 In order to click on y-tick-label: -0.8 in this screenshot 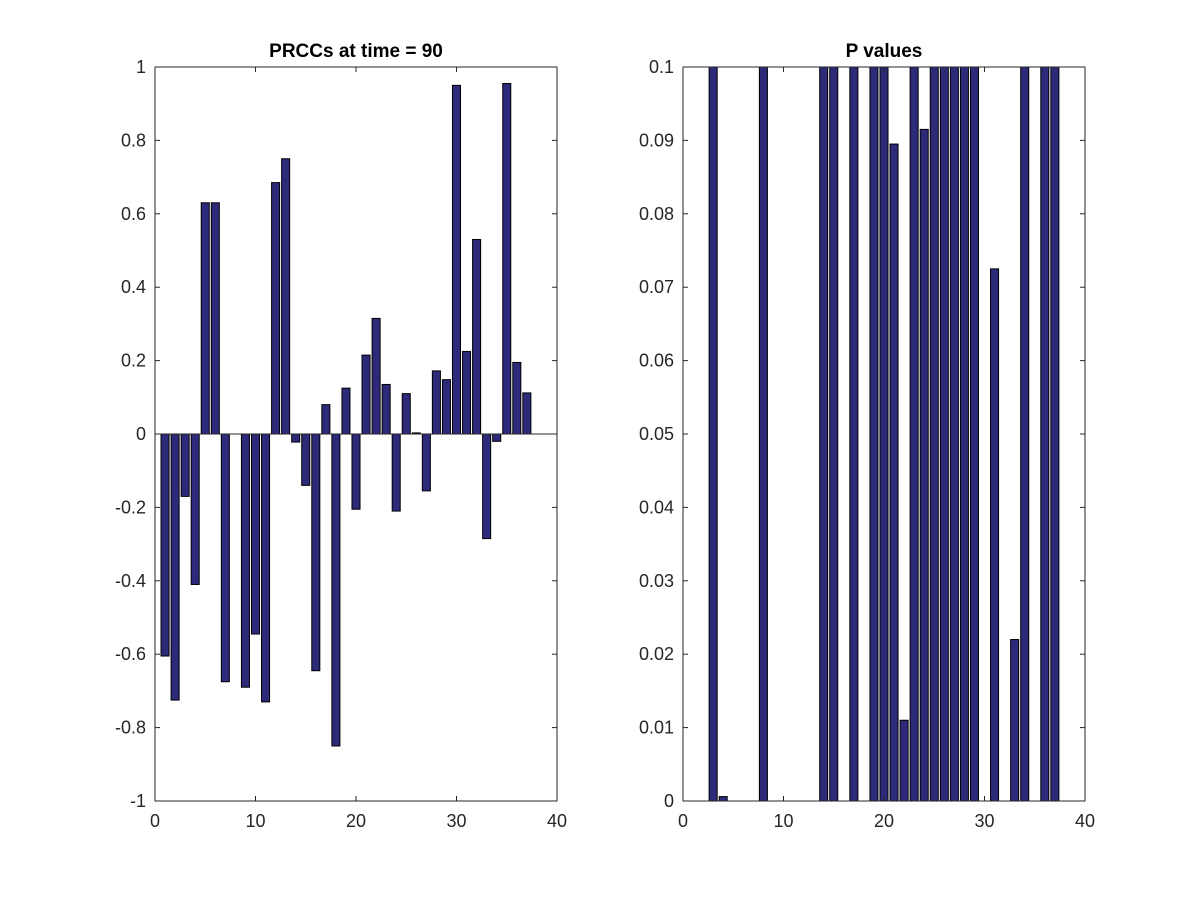, I will do `click(130, 728)`.